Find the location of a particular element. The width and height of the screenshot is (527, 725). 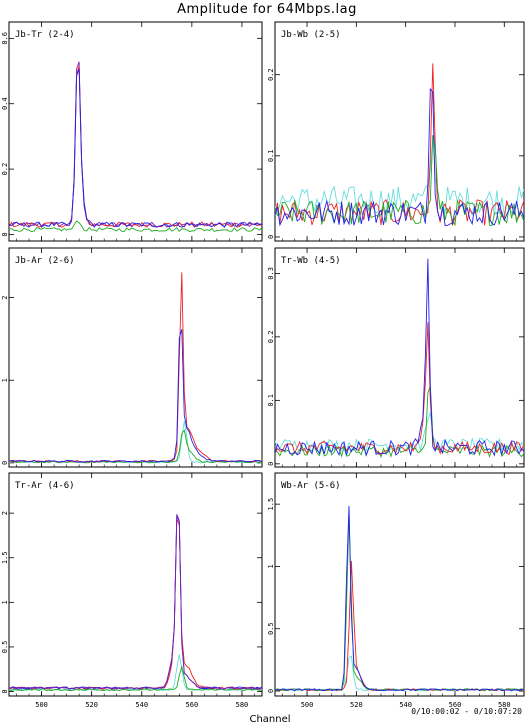

panel-label: Jb-Tr (2-4) is located at coordinates (45, 35).